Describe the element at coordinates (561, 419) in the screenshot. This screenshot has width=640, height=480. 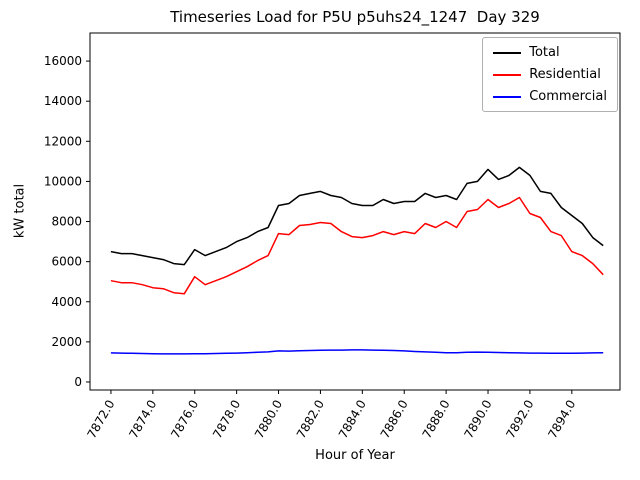
I see `x-tick-label: 7894.0` at that location.